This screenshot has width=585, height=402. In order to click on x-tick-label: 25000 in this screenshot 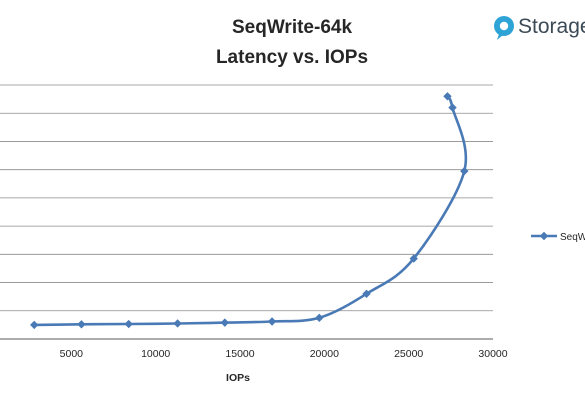, I will do `click(408, 354)`.